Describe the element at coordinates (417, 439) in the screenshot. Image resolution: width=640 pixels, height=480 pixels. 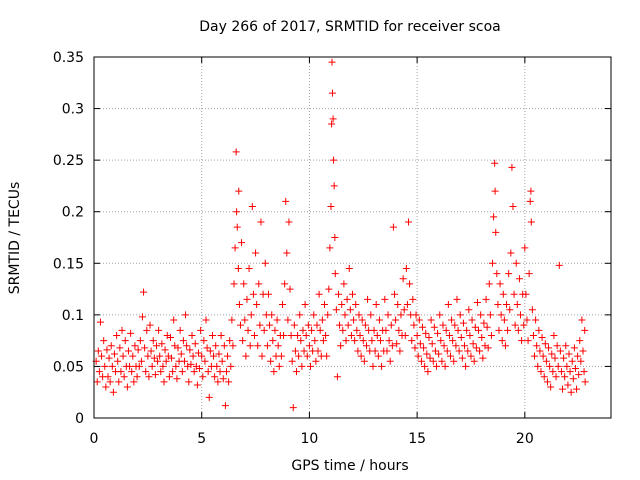
I see `x-tick-label: 15` at that location.